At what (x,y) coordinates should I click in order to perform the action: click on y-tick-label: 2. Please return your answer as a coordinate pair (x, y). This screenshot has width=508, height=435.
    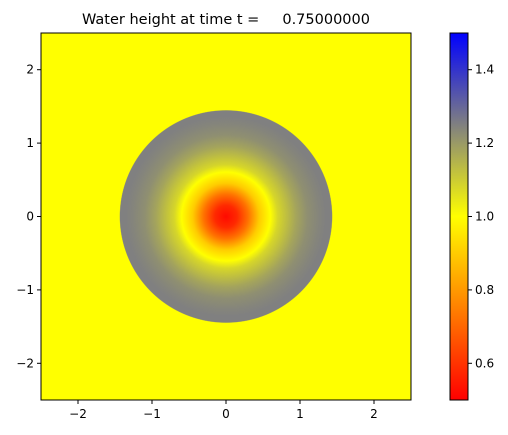
    Looking at the image, I should click on (30, 70).